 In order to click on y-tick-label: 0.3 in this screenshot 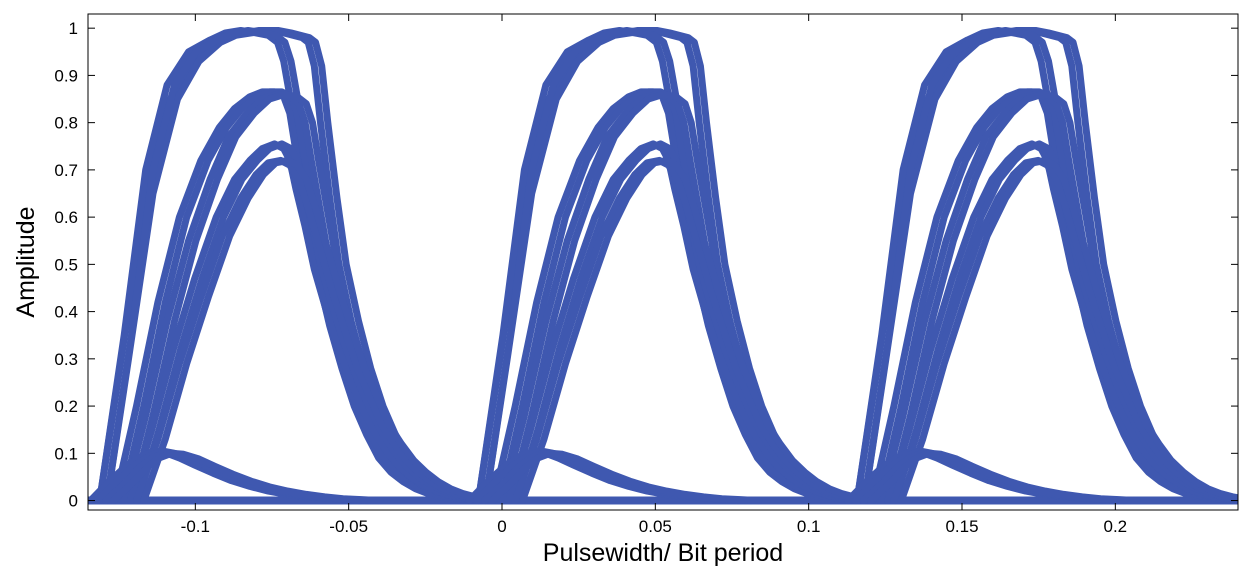, I will do `click(66, 359)`.